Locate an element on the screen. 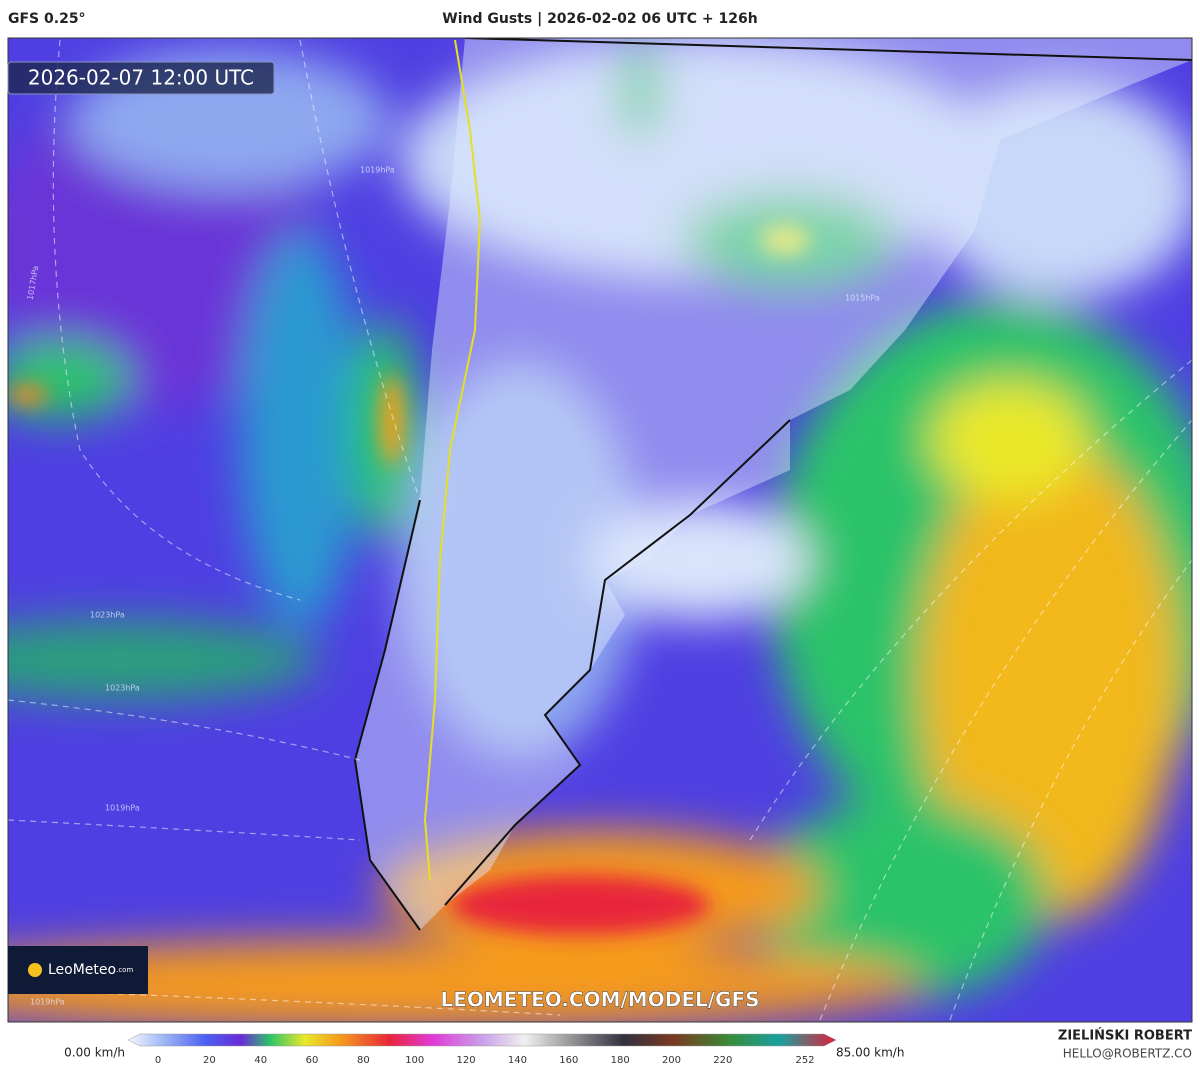  colorbar-max-label: 85.00 km/h is located at coordinates (870, 1053).